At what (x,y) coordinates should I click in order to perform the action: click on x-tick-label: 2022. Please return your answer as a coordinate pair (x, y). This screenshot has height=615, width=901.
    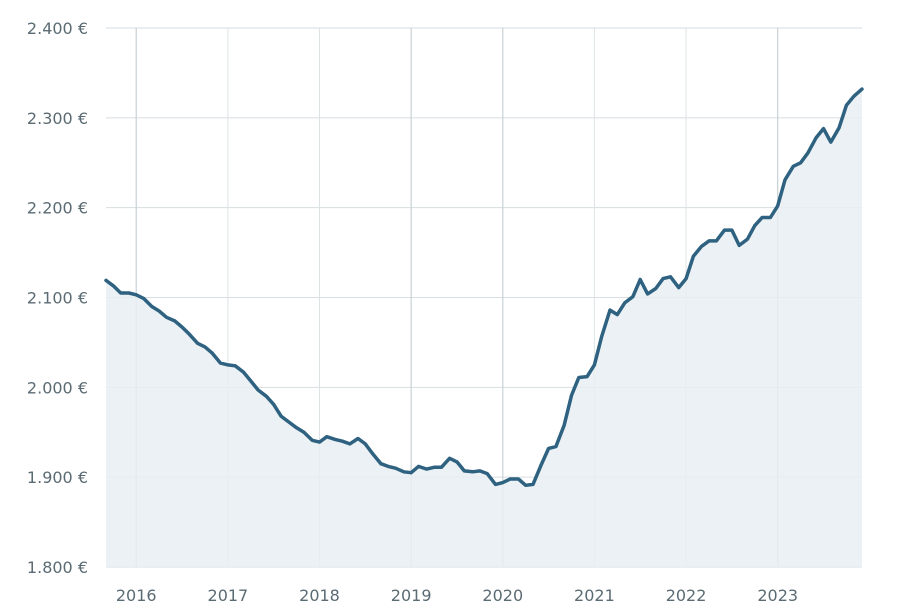
    Looking at the image, I should click on (686, 595).